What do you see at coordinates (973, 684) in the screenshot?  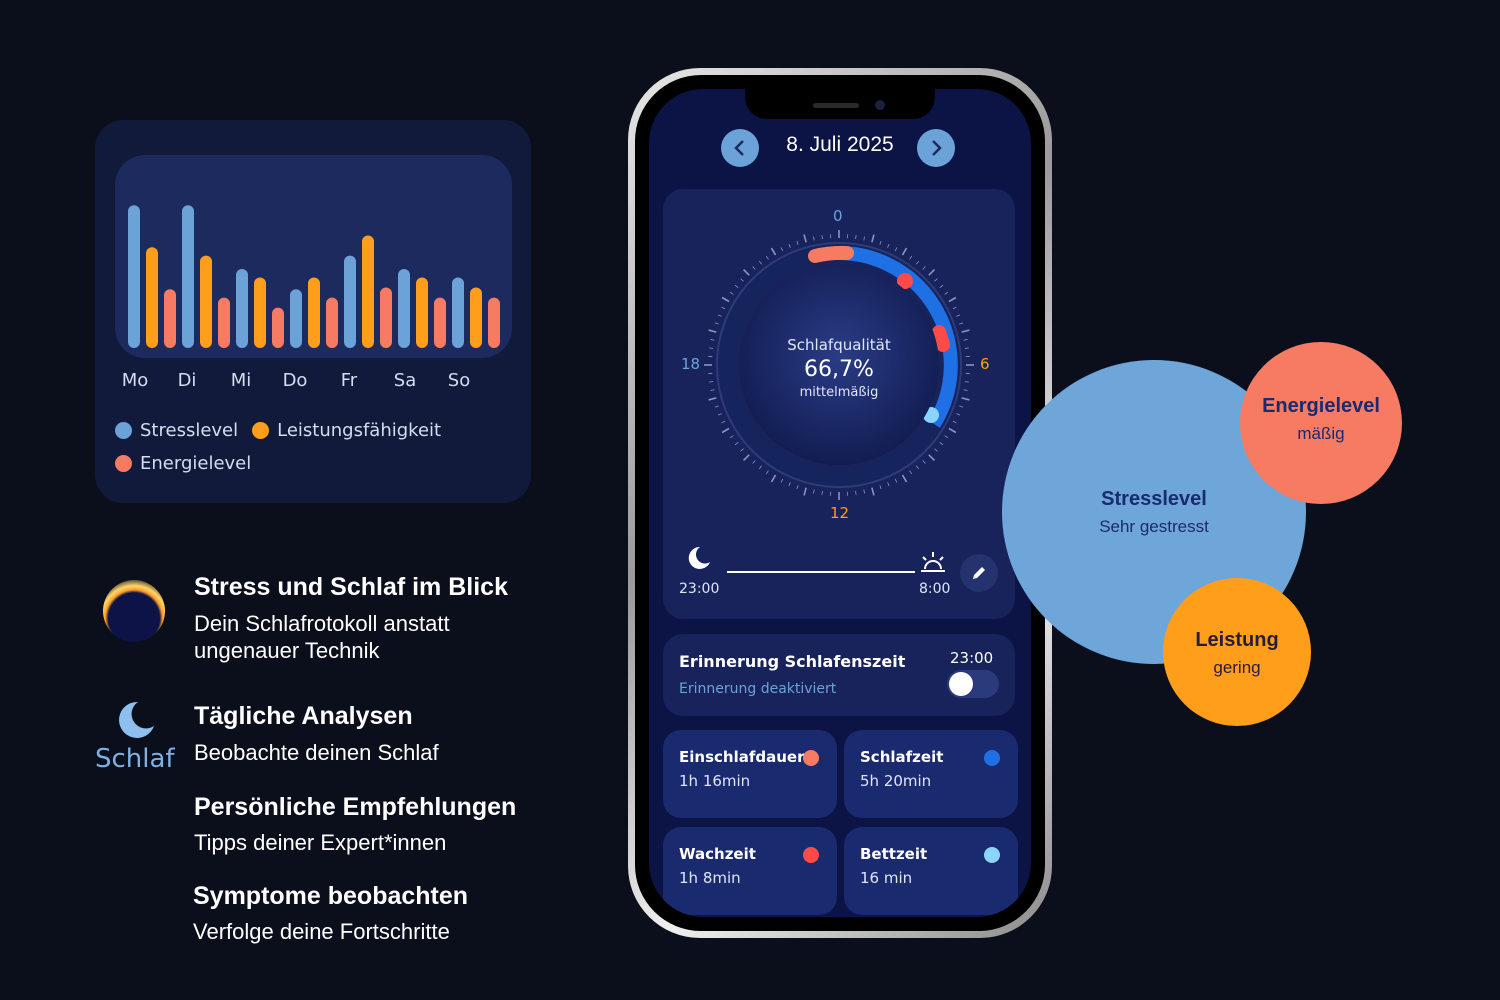 I see `reminder-toggle` at bounding box center [973, 684].